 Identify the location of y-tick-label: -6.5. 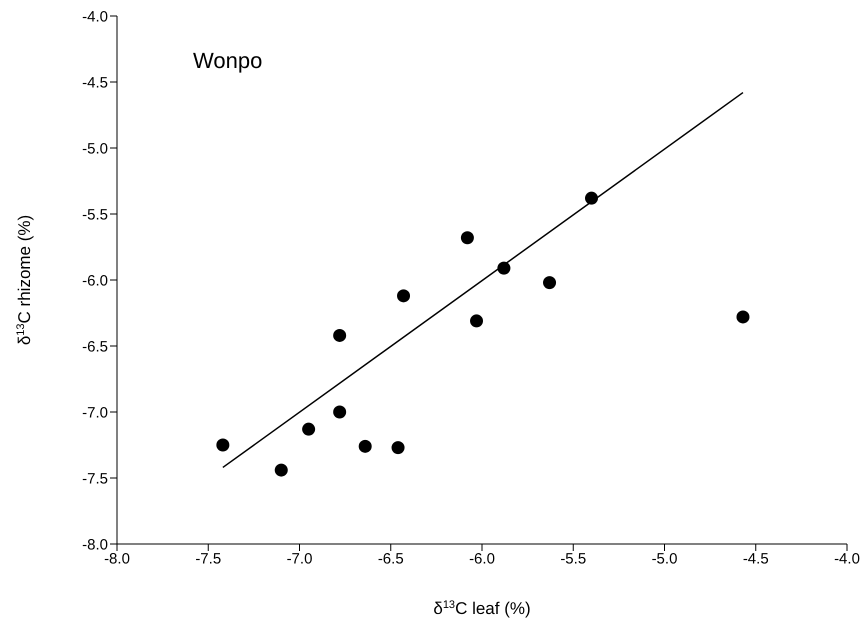
(95, 347).